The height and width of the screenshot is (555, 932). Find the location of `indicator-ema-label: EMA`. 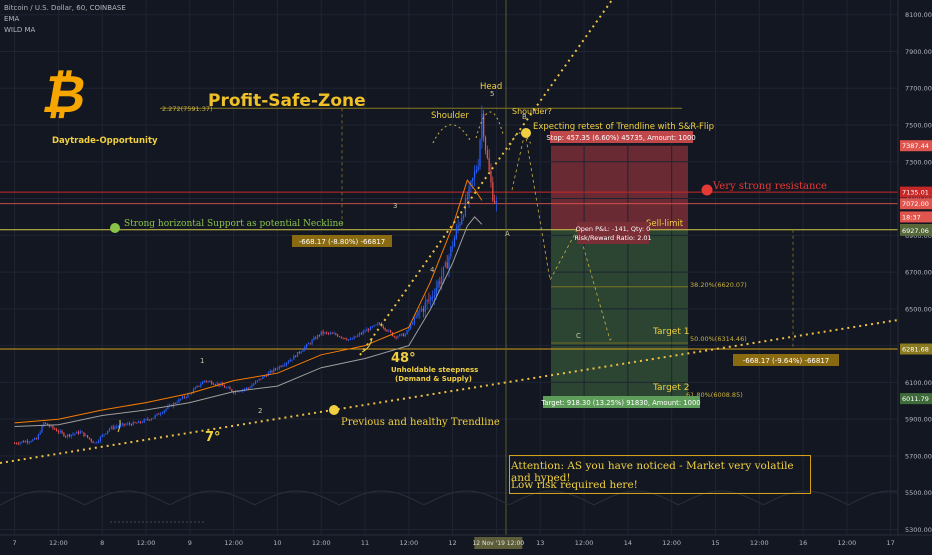

indicator-ema-label: EMA is located at coordinates (12, 19).